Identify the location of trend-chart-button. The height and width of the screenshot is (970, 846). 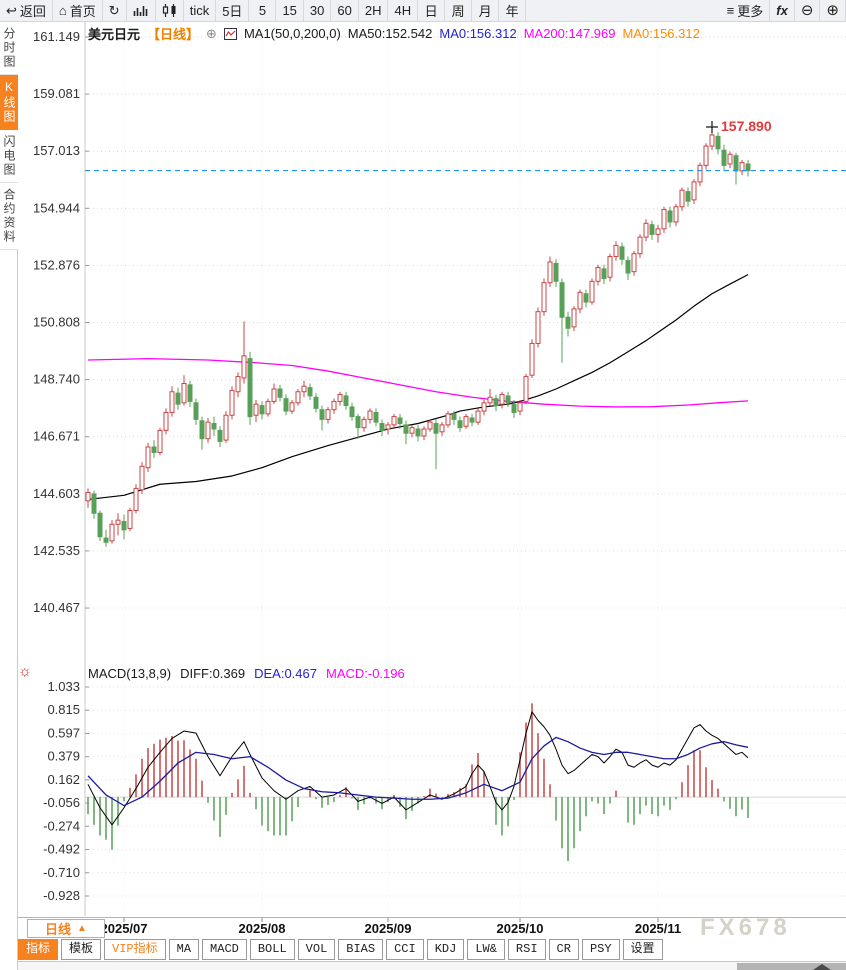
(141, 10).